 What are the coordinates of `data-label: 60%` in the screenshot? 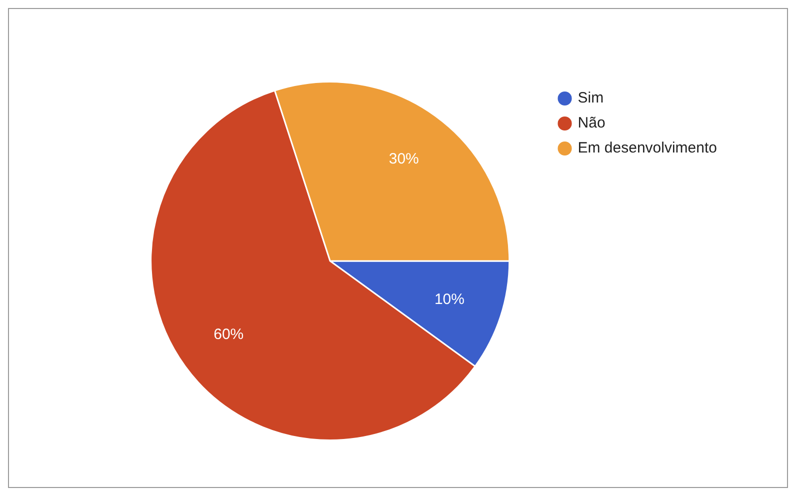 It's located at (229, 334).